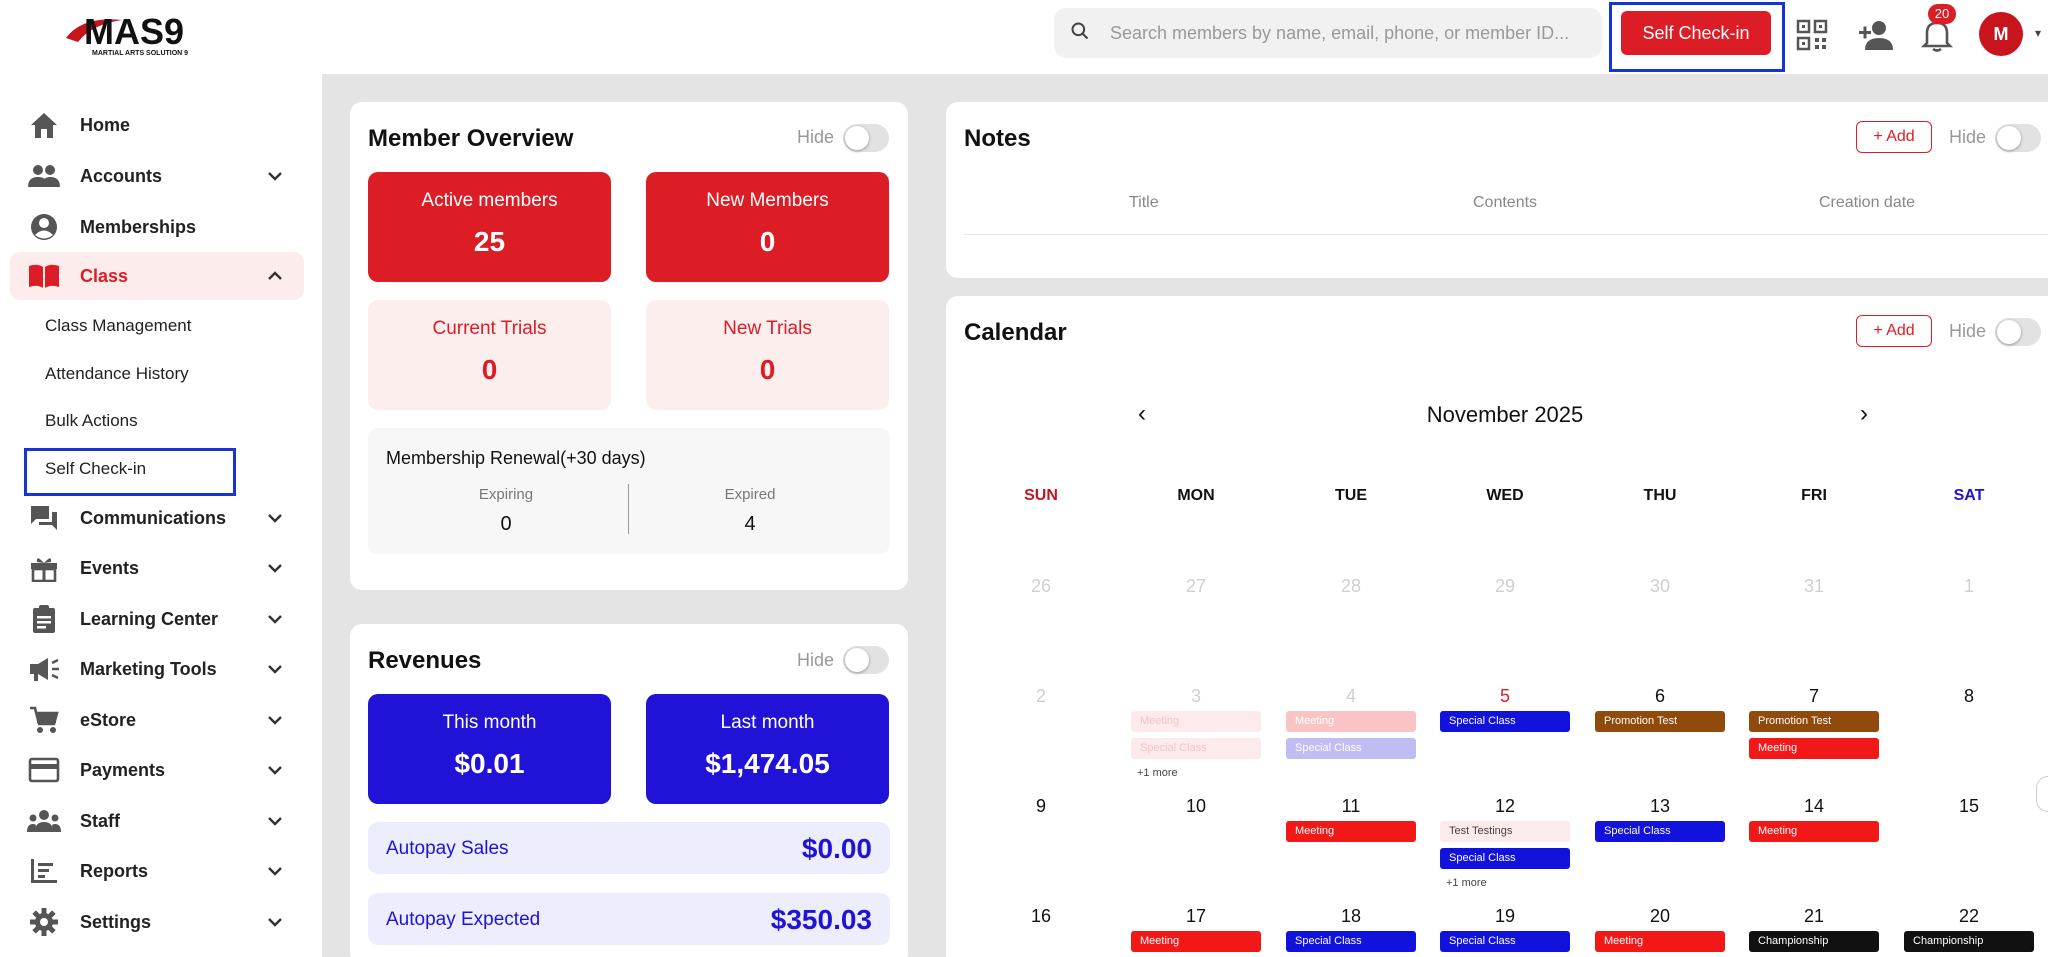 This screenshot has height=957, width=2048. Describe the element at coordinates (157, 568) in the screenshot. I see `sidebar-item-events: Events` at that location.